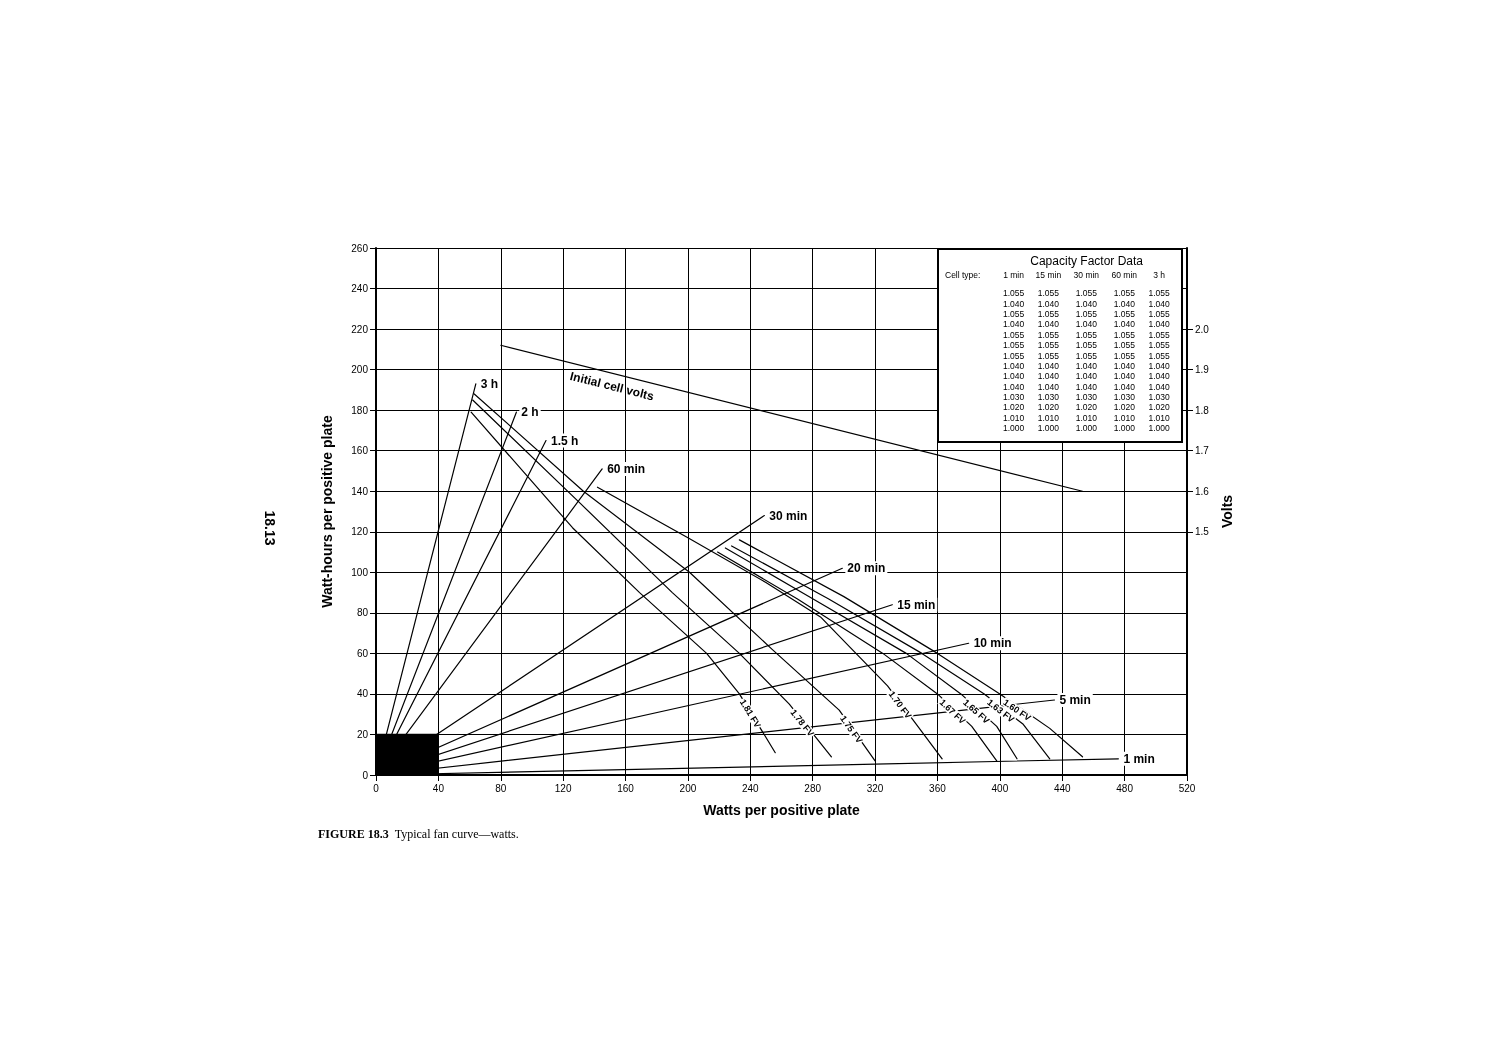 The width and height of the screenshot is (1497, 1058). What do you see at coordinates (626, 788) in the screenshot?
I see `x-tick-label: 160` at bounding box center [626, 788].